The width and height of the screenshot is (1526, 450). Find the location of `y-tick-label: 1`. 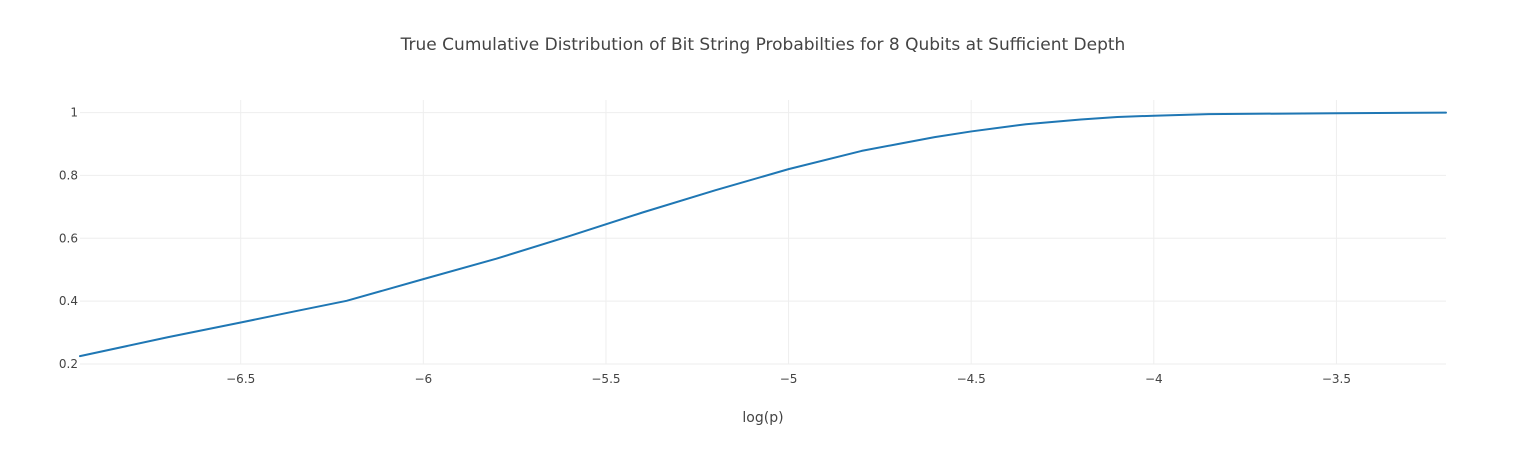

y-tick-label: 1 is located at coordinates (74, 113).